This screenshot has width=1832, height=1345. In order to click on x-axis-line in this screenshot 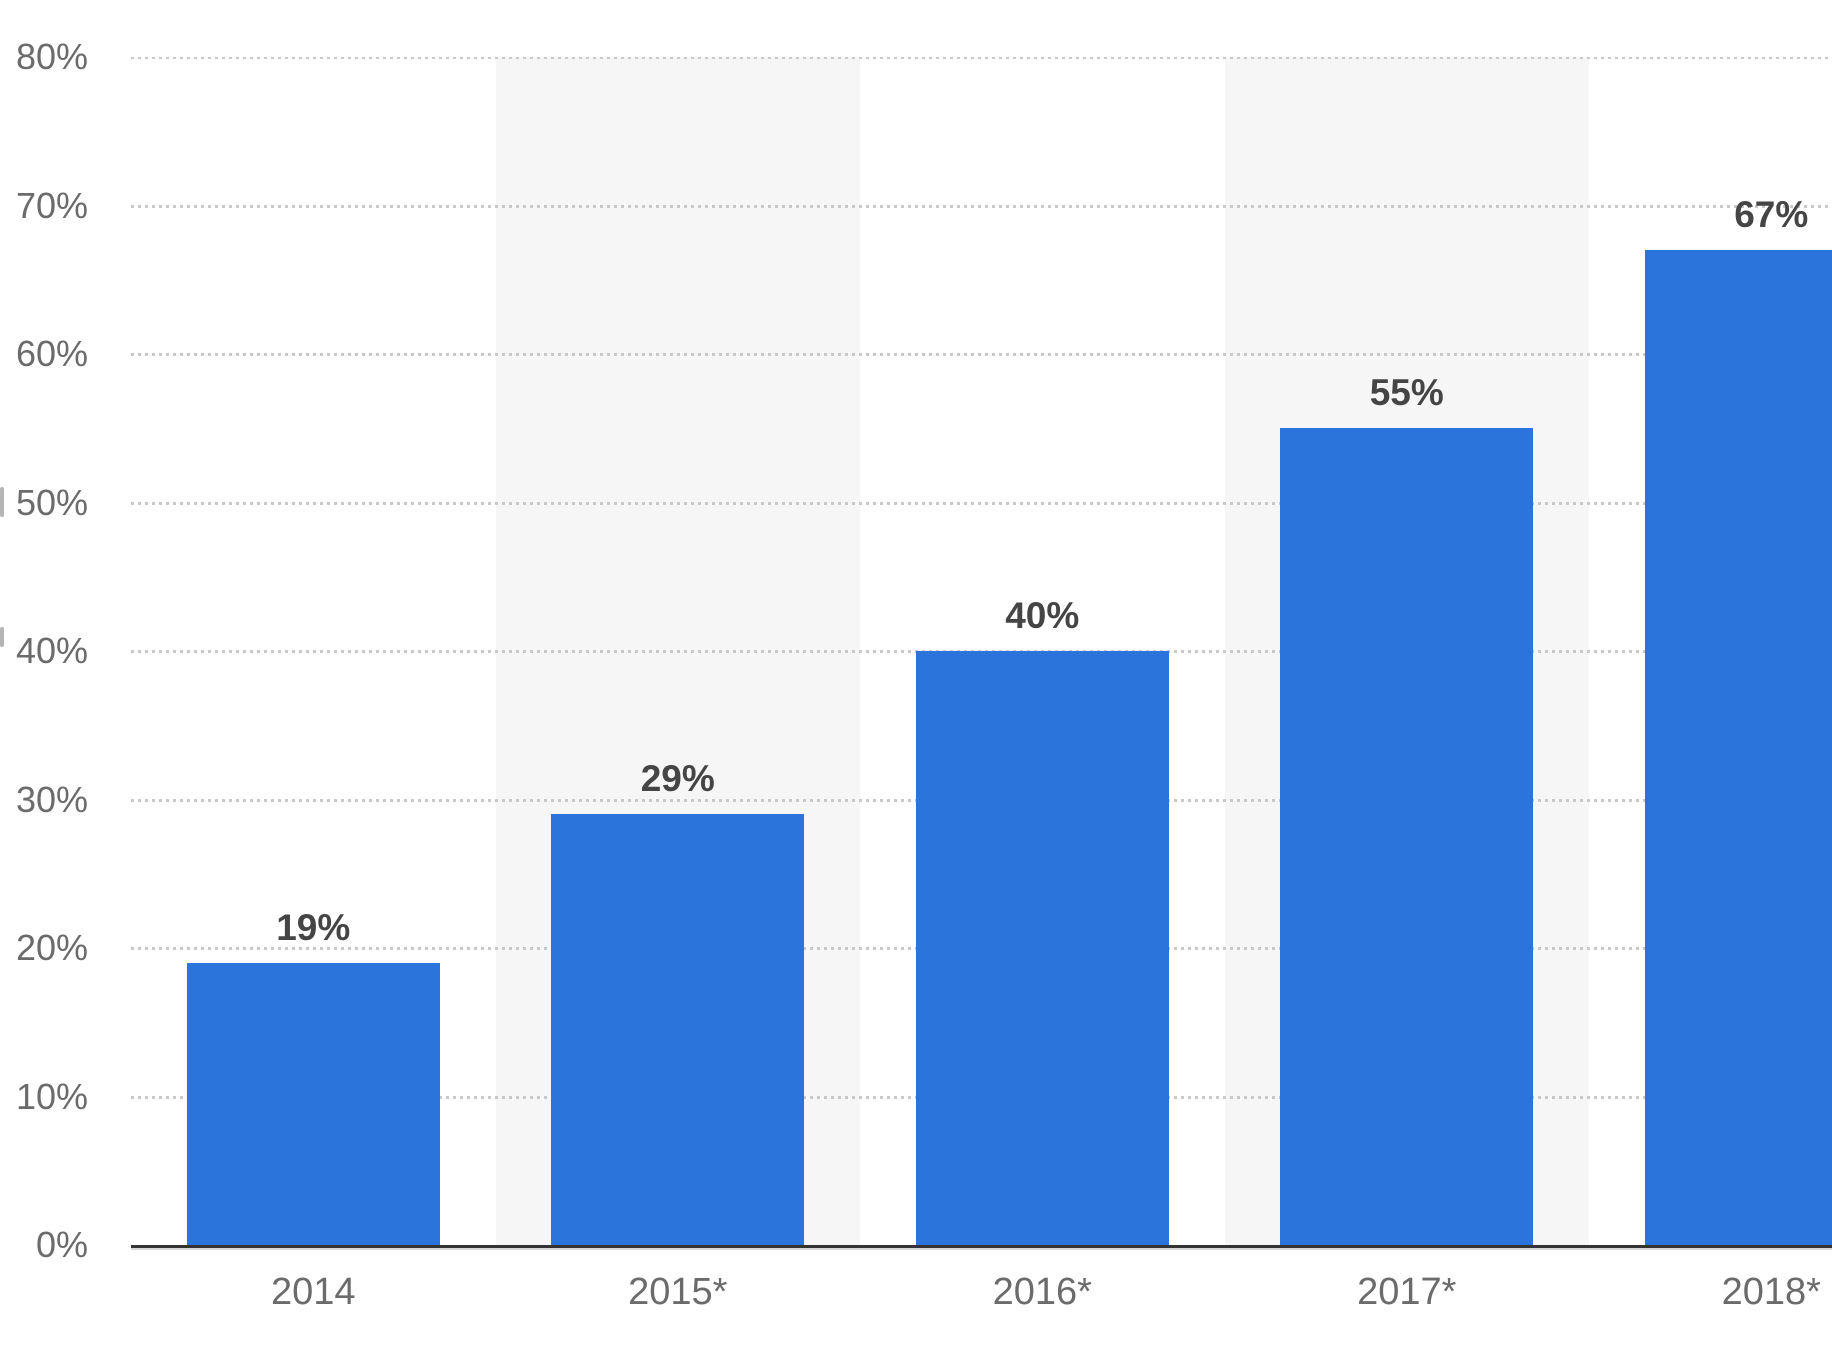, I will do `click(981, 1246)`.